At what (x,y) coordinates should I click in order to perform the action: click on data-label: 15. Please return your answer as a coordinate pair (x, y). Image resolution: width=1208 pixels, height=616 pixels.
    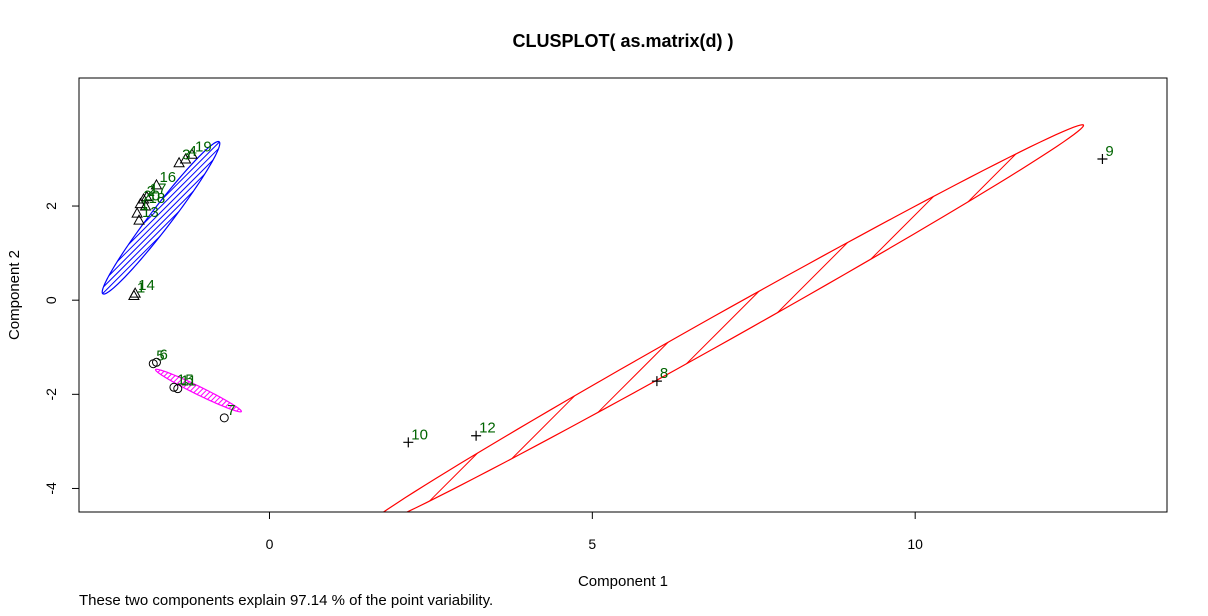
    Looking at the image, I should click on (185, 379).